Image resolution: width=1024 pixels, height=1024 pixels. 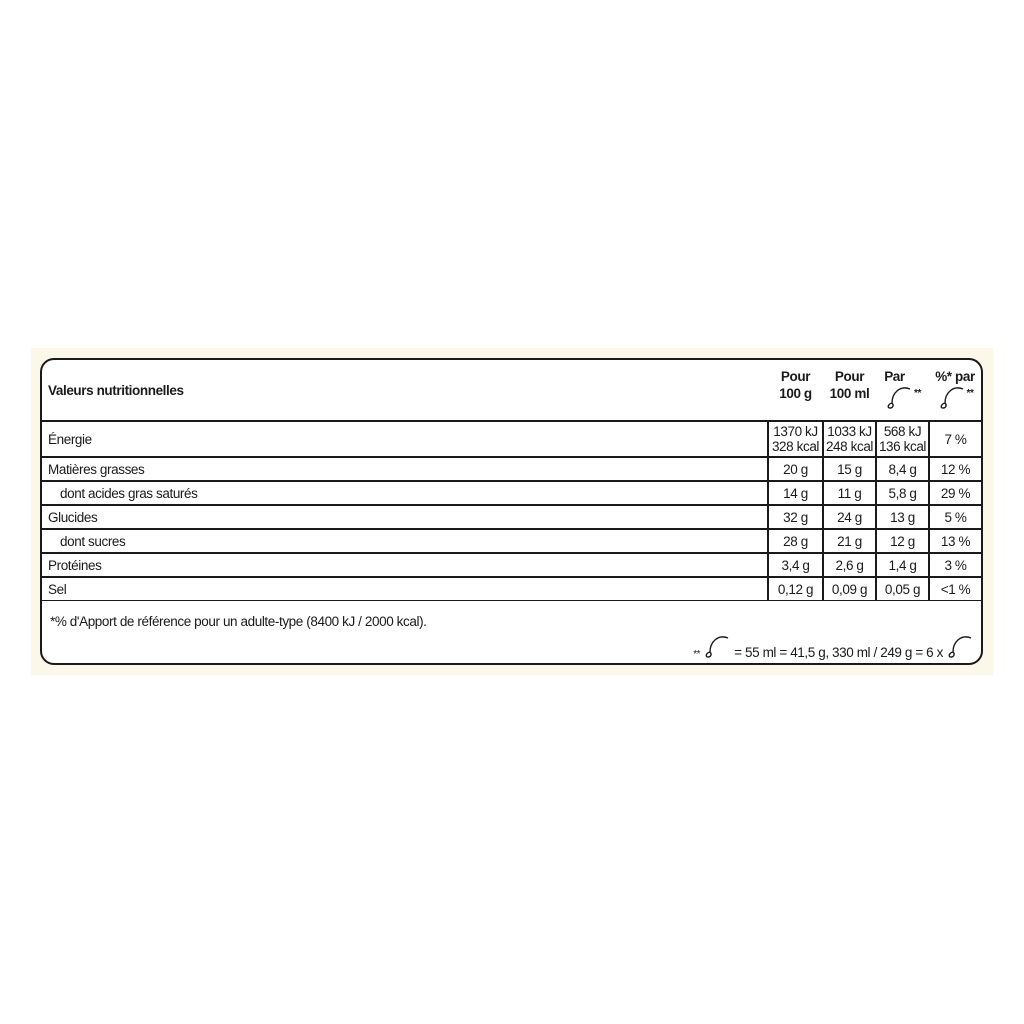 What do you see at coordinates (955, 589) in the screenshot?
I see `cell: <1 %` at bounding box center [955, 589].